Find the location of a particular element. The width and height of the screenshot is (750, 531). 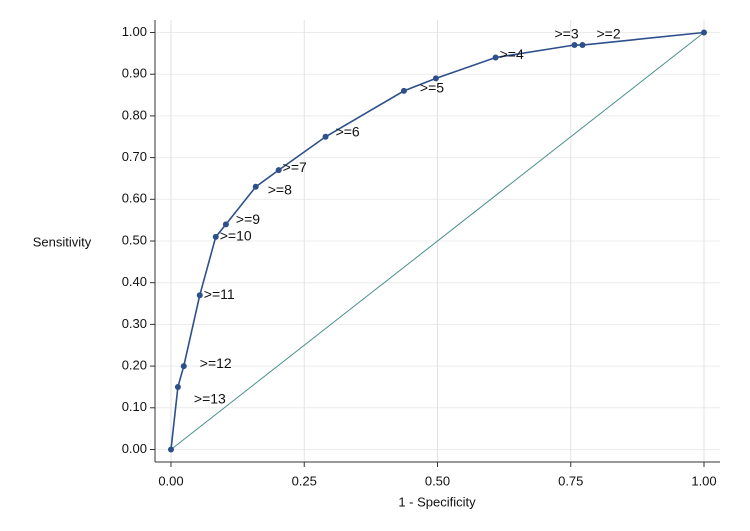

point-label: >=8 is located at coordinates (280, 189).